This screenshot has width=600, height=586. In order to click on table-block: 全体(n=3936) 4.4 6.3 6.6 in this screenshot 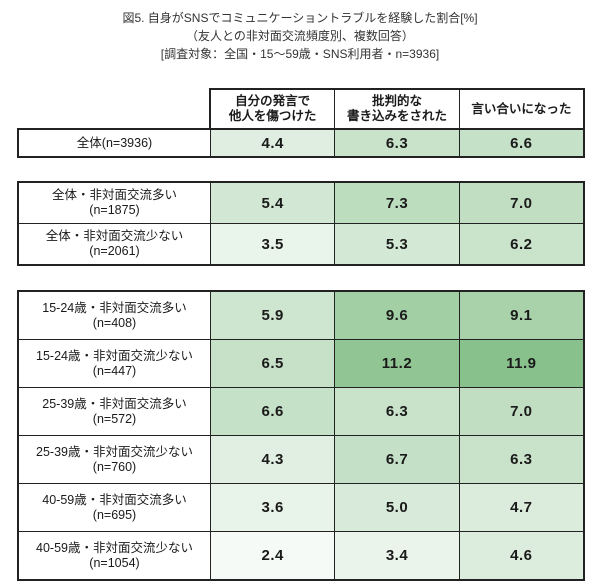, I will do `click(301, 143)`.